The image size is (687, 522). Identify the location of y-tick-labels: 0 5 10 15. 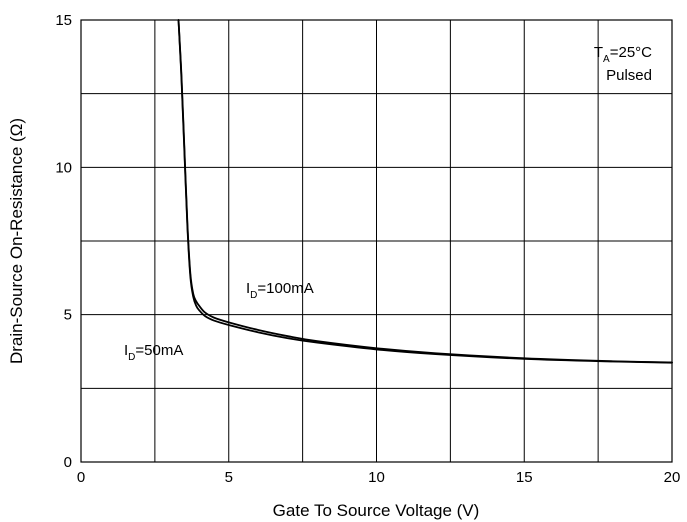
(63, 241).